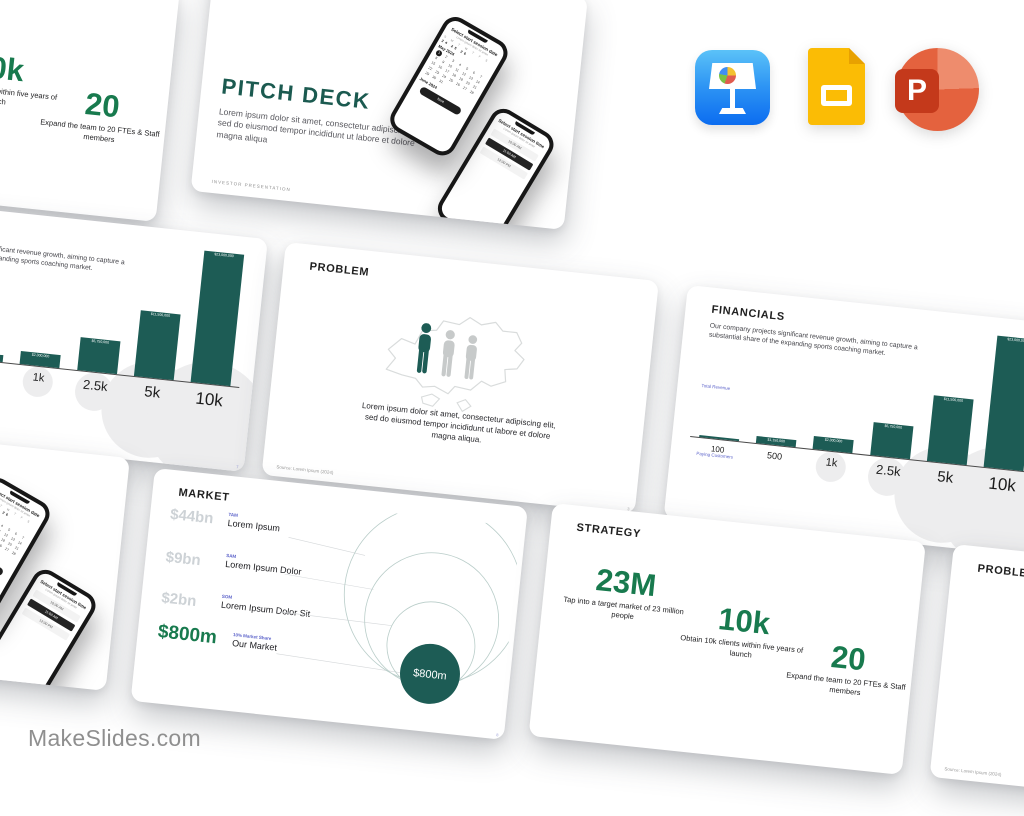  What do you see at coordinates (13, 68) in the screenshot?
I see `stat-value: 10k` at bounding box center [13, 68].